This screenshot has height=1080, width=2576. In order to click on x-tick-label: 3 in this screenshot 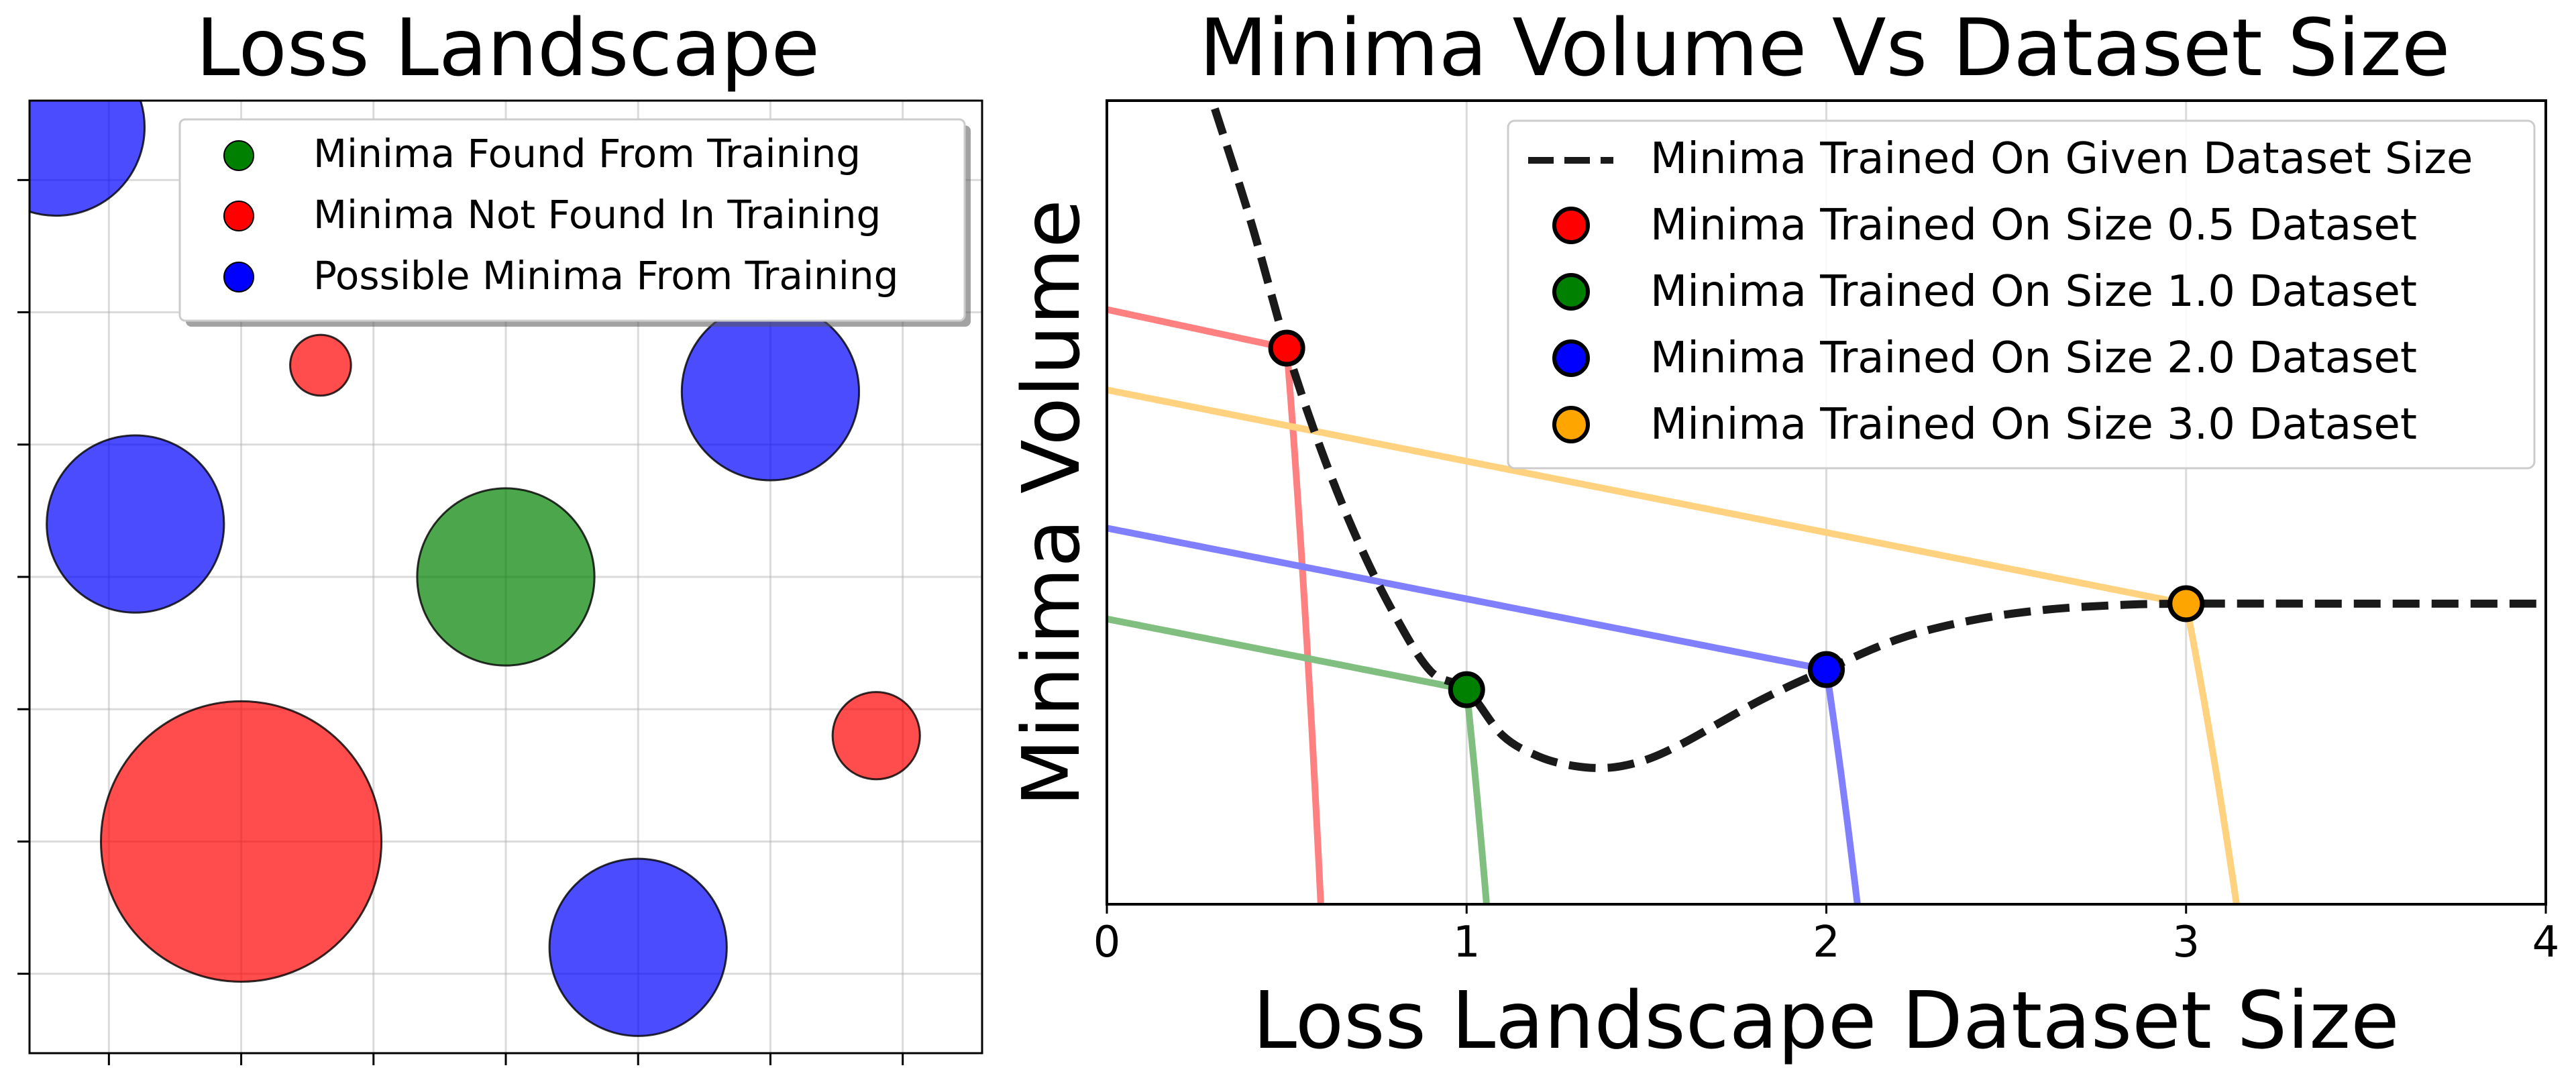, I will do `click(2186, 942)`.